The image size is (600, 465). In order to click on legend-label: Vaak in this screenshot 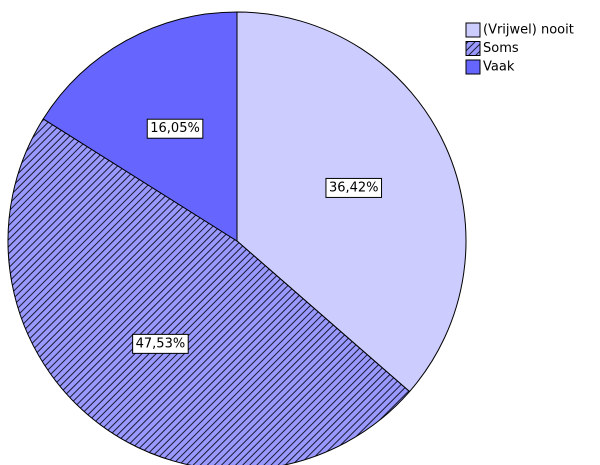, I will do `click(499, 67)`.